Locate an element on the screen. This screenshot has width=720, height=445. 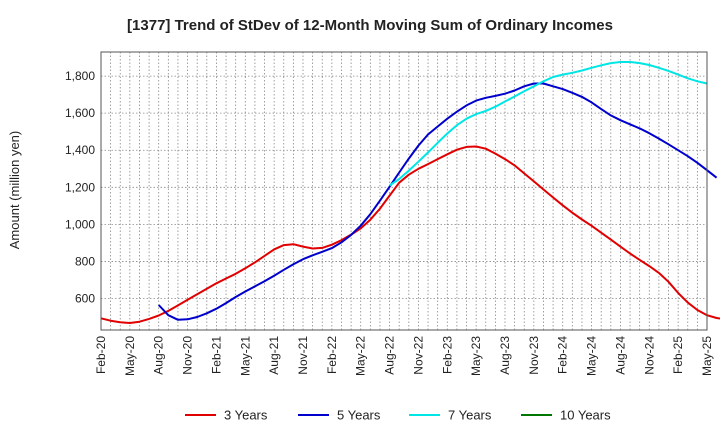
x-tick-label: Feb-20 is located at coordinates (101, 355).